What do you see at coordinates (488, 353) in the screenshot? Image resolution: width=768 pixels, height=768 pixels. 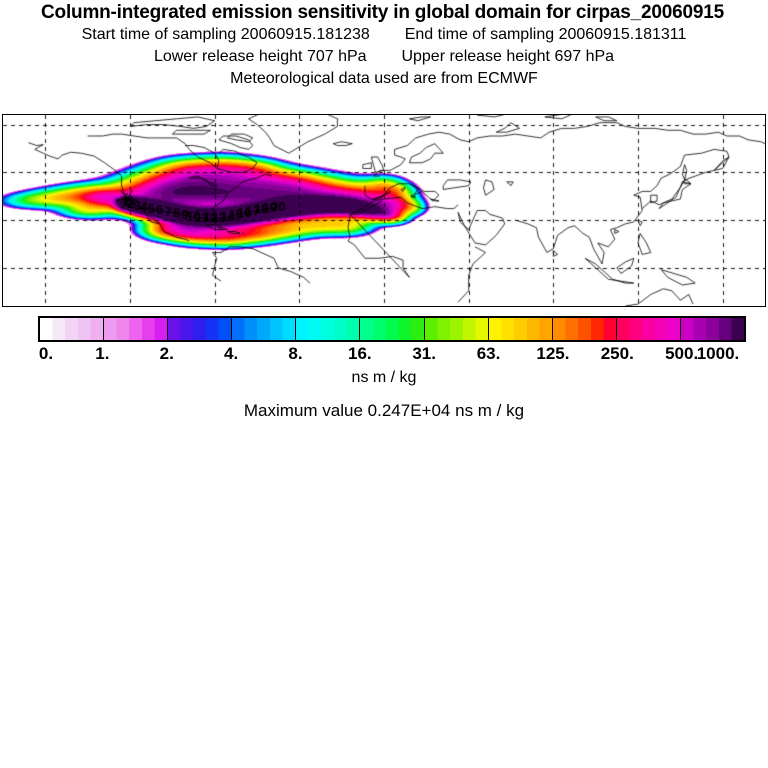 I see `colorbar-tick-7: 63.` at bounding box center [488, 353].